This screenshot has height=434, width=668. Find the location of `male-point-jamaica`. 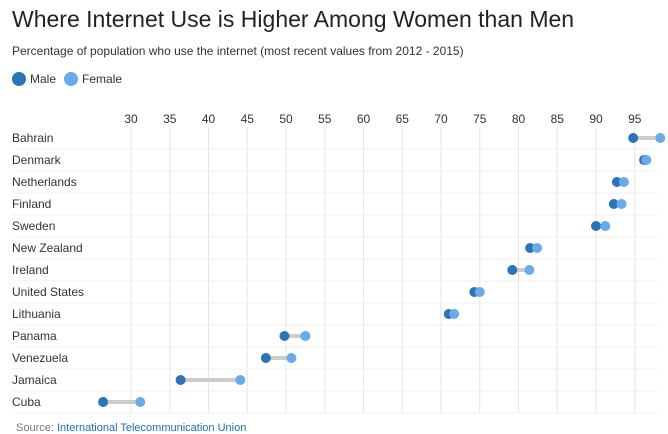

male-point-jamaica is located at coordinates (180, 380).